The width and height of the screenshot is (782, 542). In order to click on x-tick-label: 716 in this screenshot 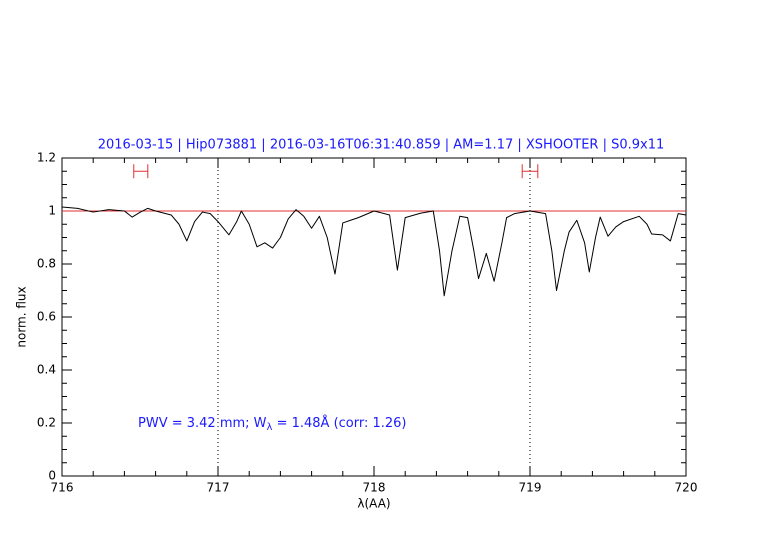, I will do `click(62, 488)`.